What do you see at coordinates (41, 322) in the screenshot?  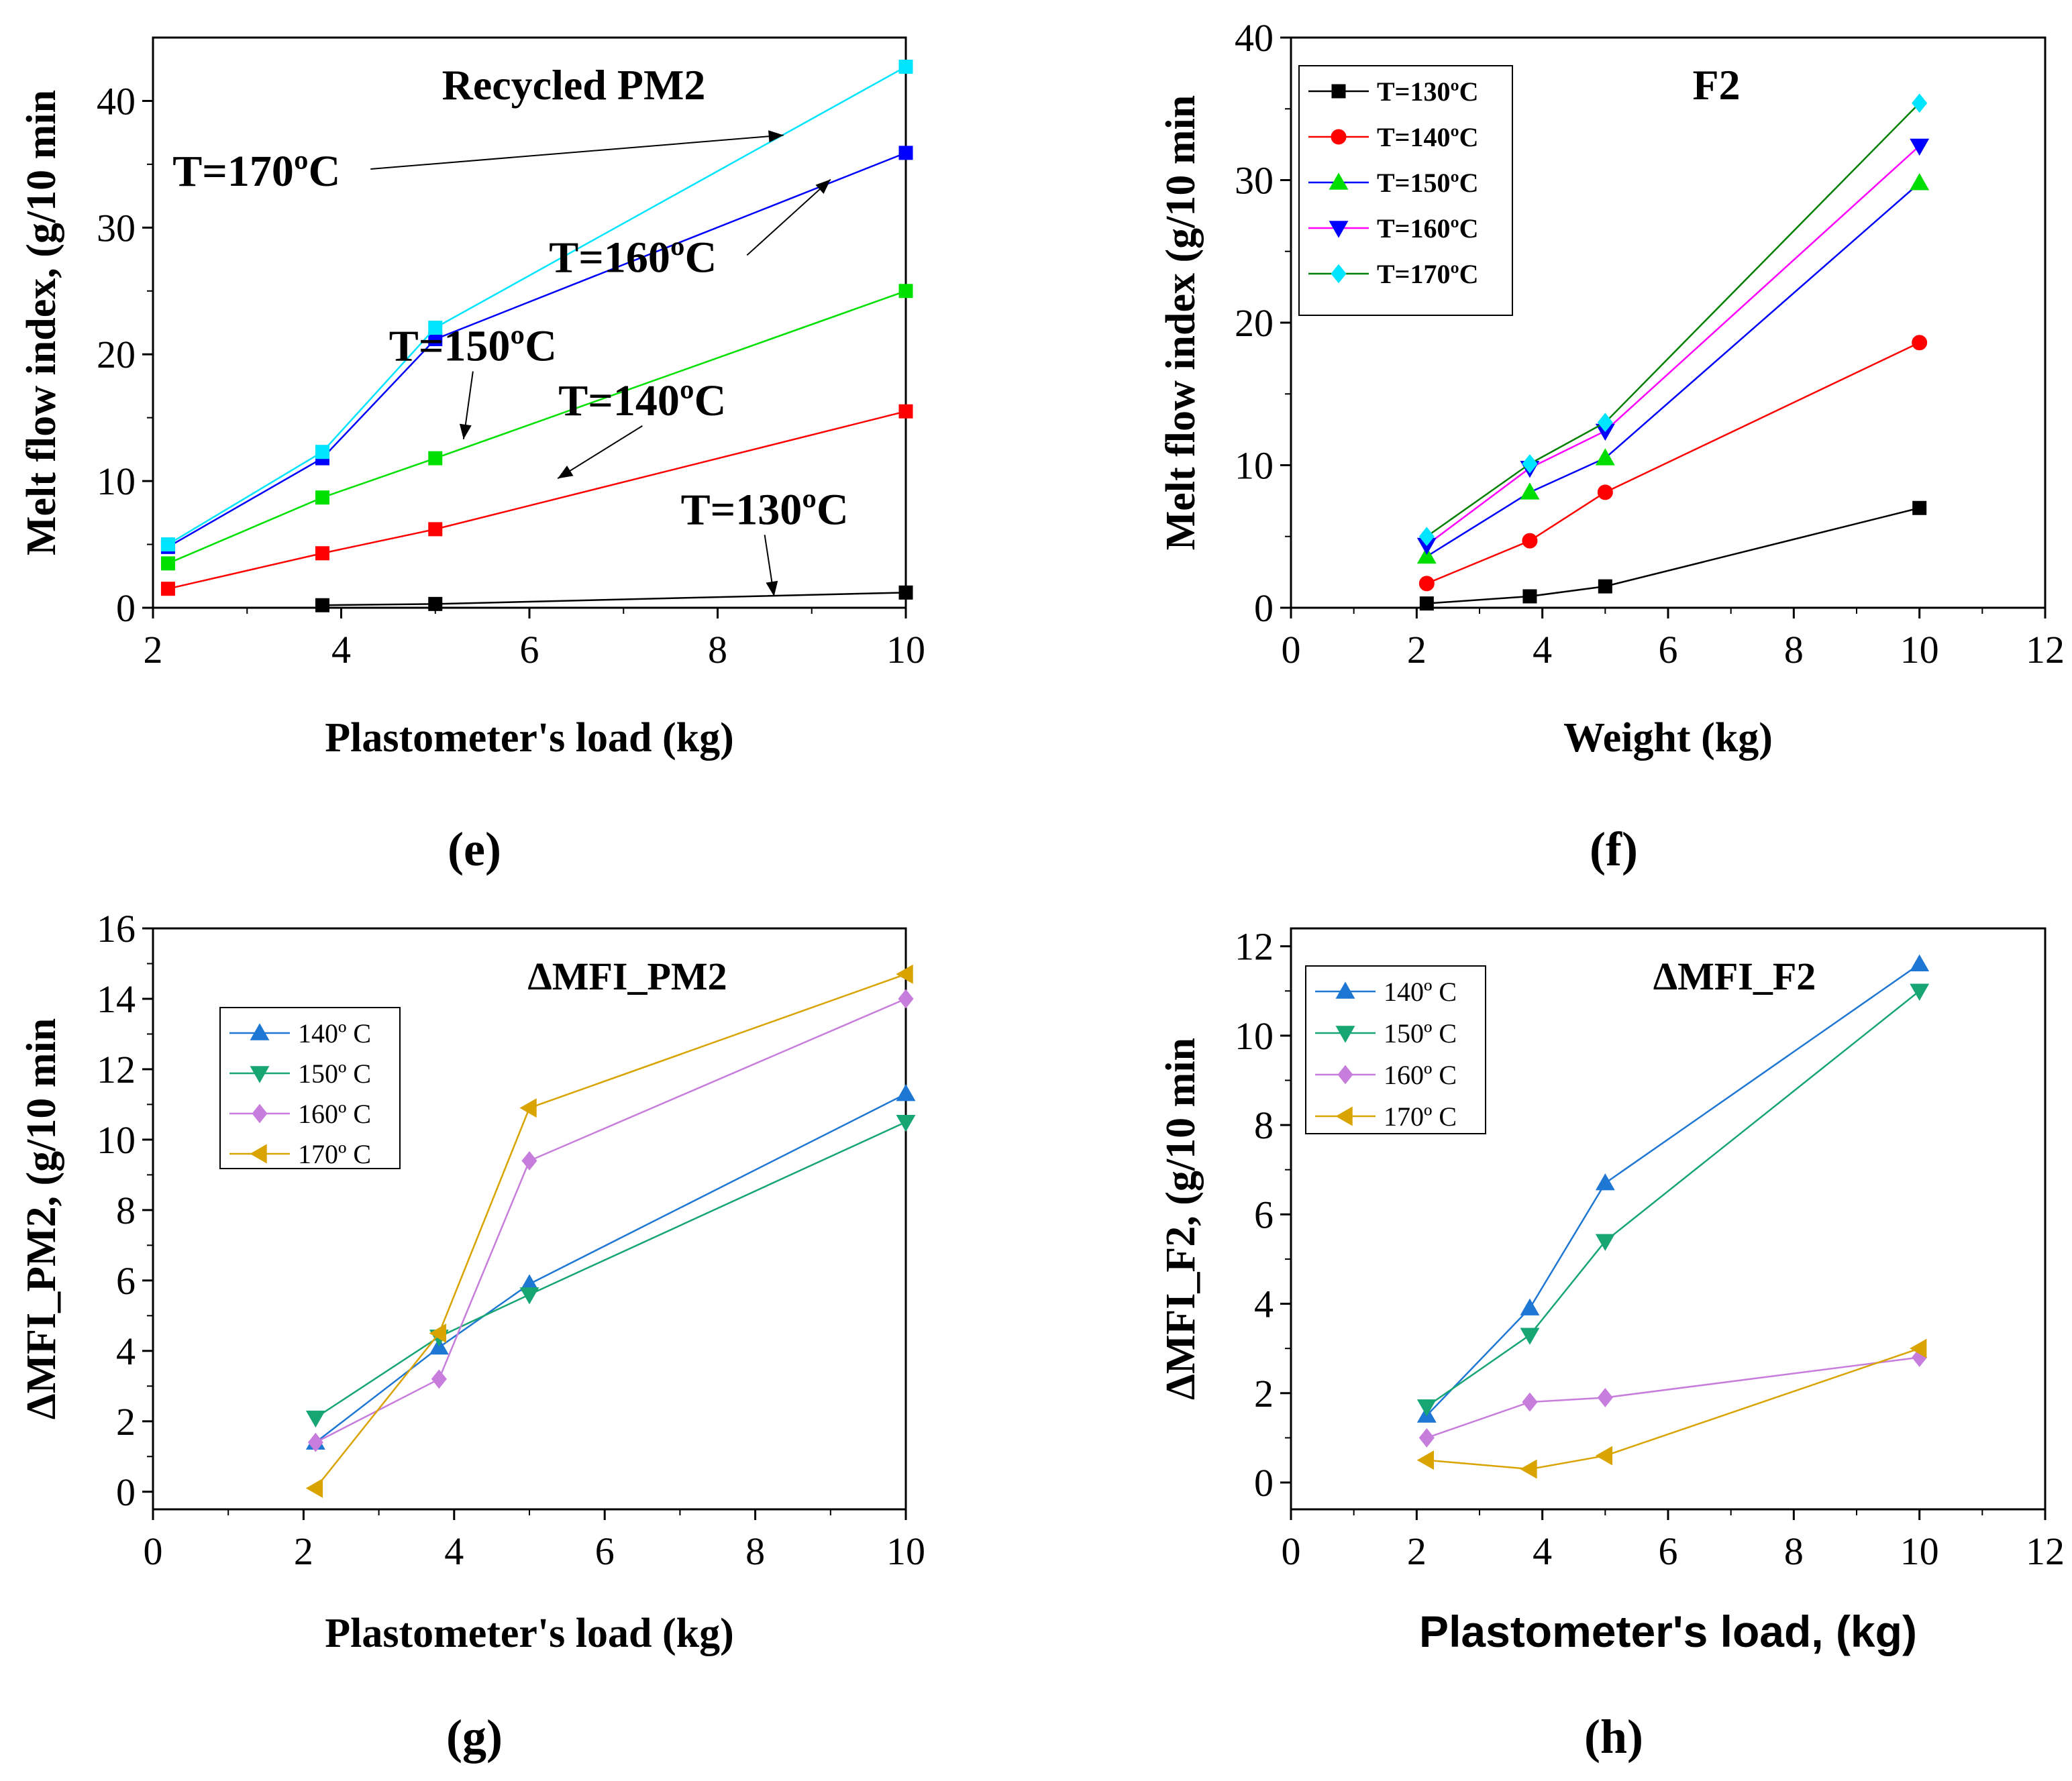 I see `y-axis-label: Melt flow index, (g/10 min` at bounding box center [41, 322].